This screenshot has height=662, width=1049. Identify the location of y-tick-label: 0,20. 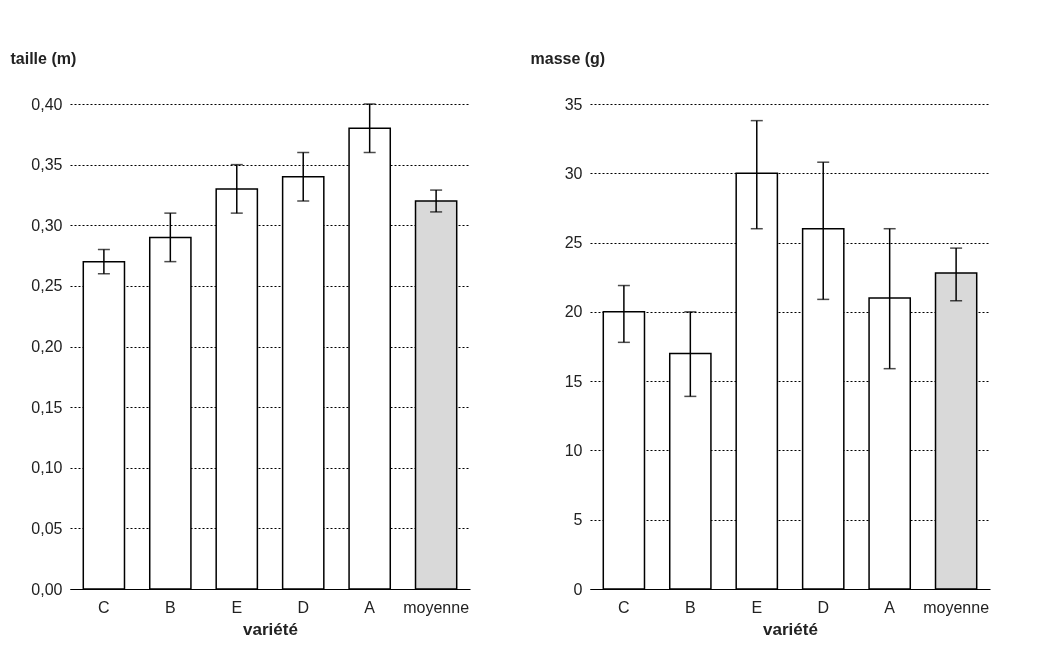
(47, 346).